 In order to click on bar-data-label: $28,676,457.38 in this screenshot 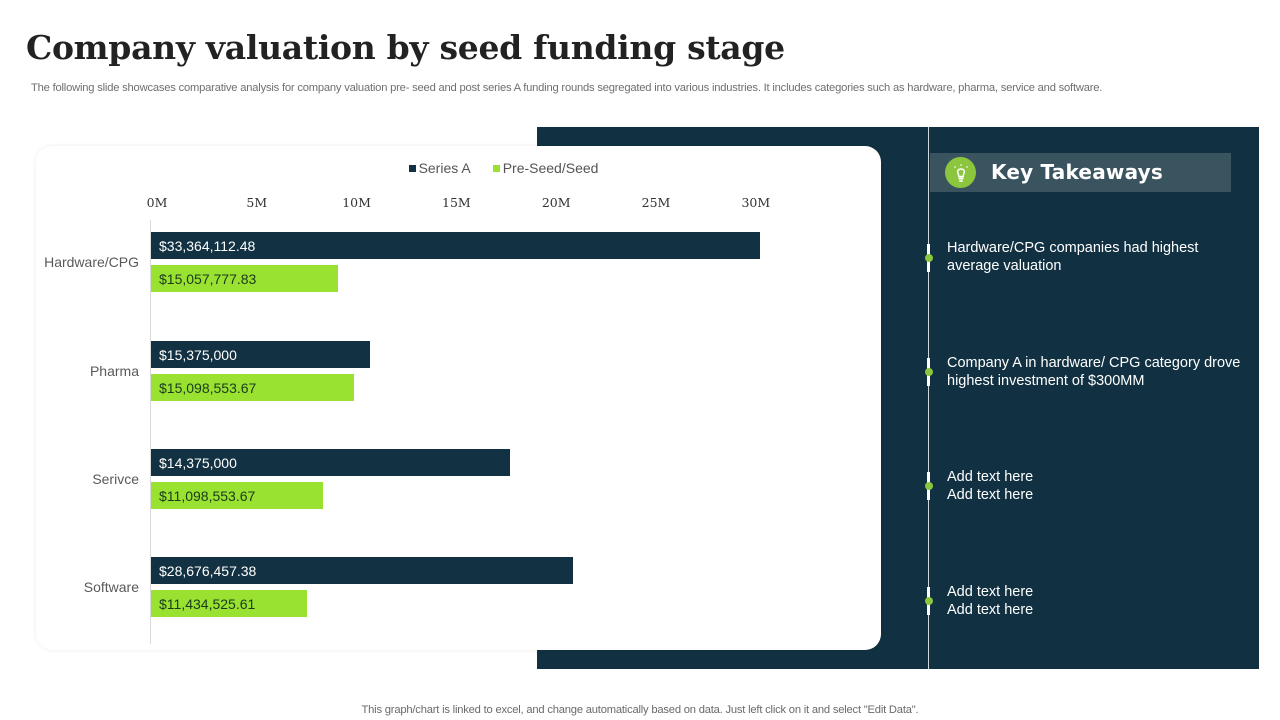, I will do `click(208, 570)`.